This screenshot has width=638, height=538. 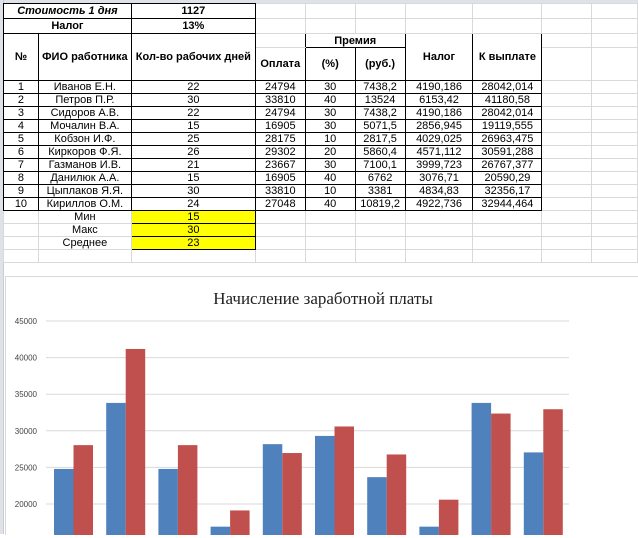 I want to click on cell-pay: 29302, so click(x=280, y=152).